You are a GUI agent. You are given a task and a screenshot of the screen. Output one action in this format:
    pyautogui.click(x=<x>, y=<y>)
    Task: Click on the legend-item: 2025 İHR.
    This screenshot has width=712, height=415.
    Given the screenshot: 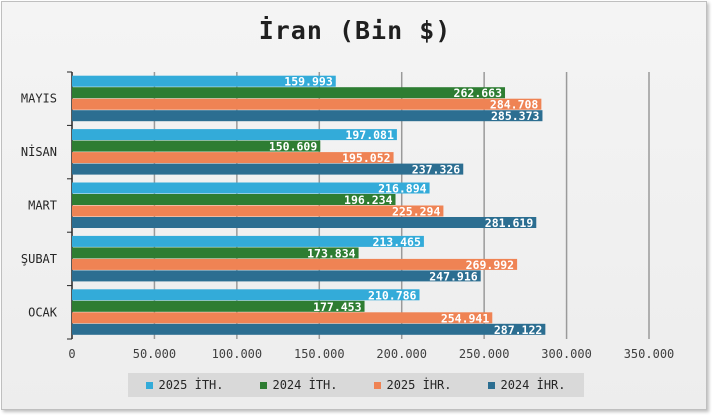 What is the action you would take?
    pyautogui.click(x=413, y=385)
    